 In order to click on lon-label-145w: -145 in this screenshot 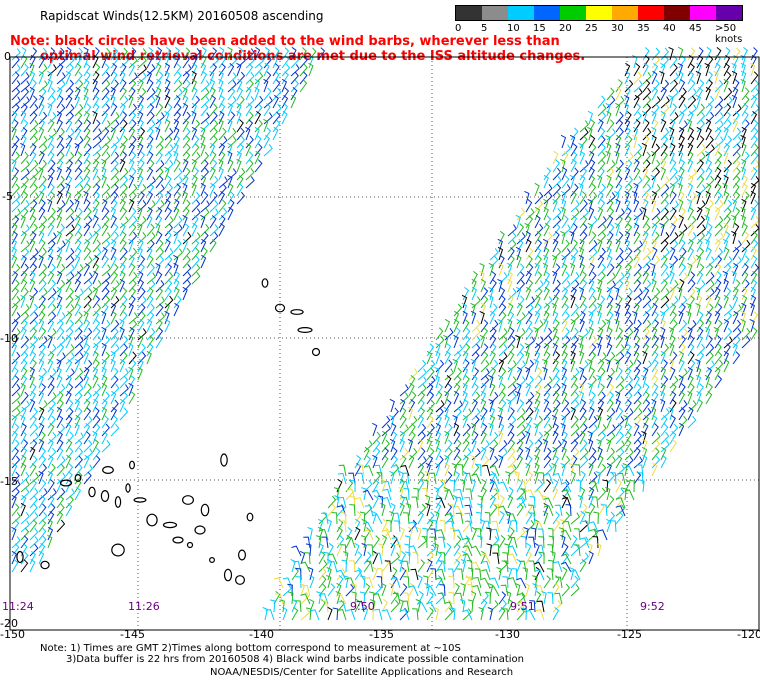, I will do `click(132, 634)`.